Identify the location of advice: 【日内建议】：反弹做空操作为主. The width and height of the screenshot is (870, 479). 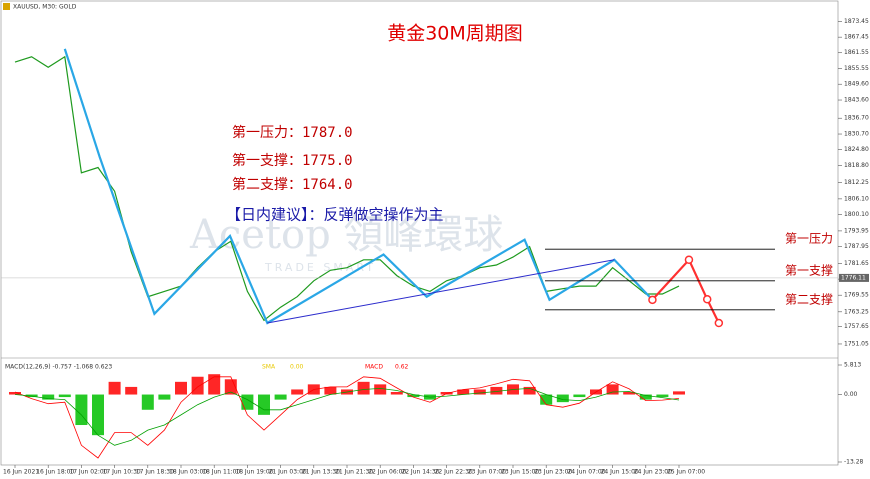
(335, 215).